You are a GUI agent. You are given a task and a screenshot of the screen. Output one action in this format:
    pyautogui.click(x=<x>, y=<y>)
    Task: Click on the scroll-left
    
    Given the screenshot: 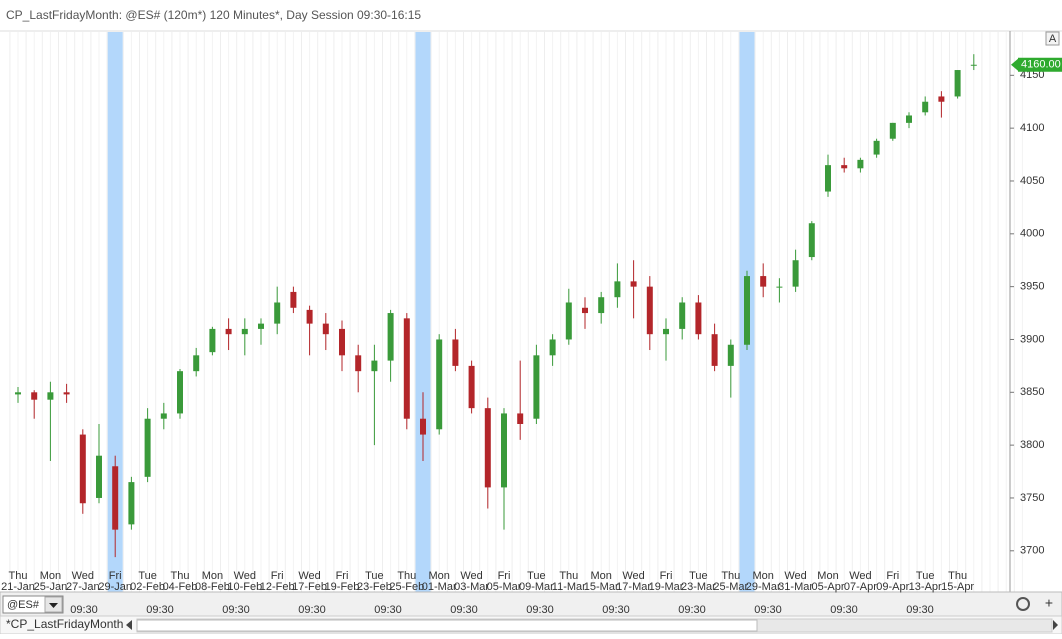 What is the action you would take?
    pyautogui.click(x=129, y=625)
    